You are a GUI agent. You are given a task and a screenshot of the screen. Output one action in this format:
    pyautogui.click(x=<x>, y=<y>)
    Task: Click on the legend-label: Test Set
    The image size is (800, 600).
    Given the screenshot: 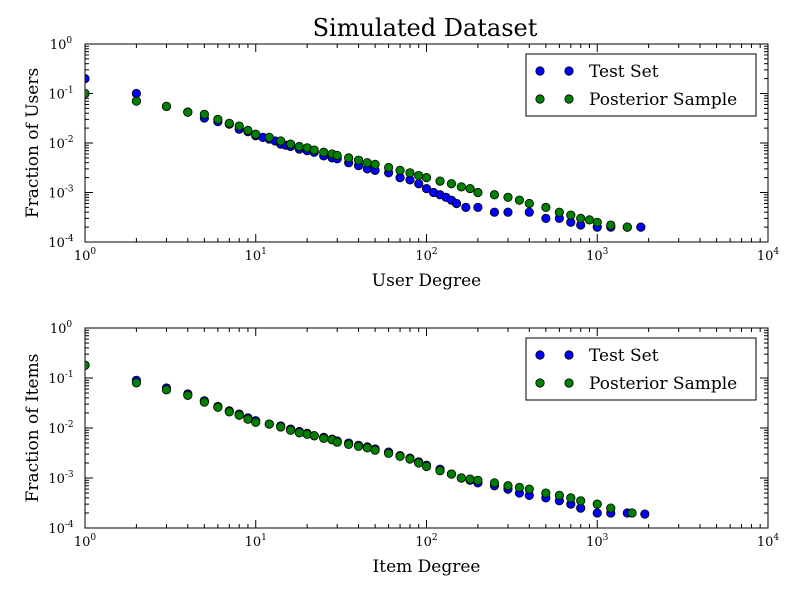 What is the action you would take?
    pyautogui.click(x=624, y=356)
    